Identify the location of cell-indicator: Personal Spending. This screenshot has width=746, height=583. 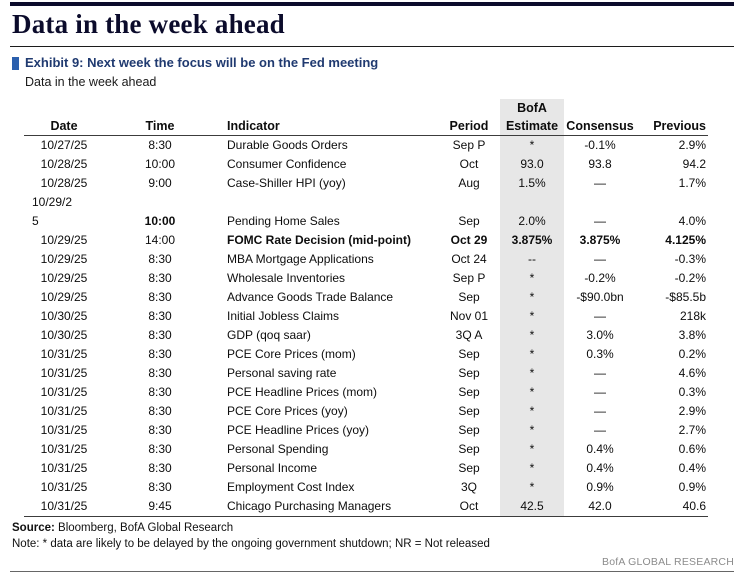
(278, 449).